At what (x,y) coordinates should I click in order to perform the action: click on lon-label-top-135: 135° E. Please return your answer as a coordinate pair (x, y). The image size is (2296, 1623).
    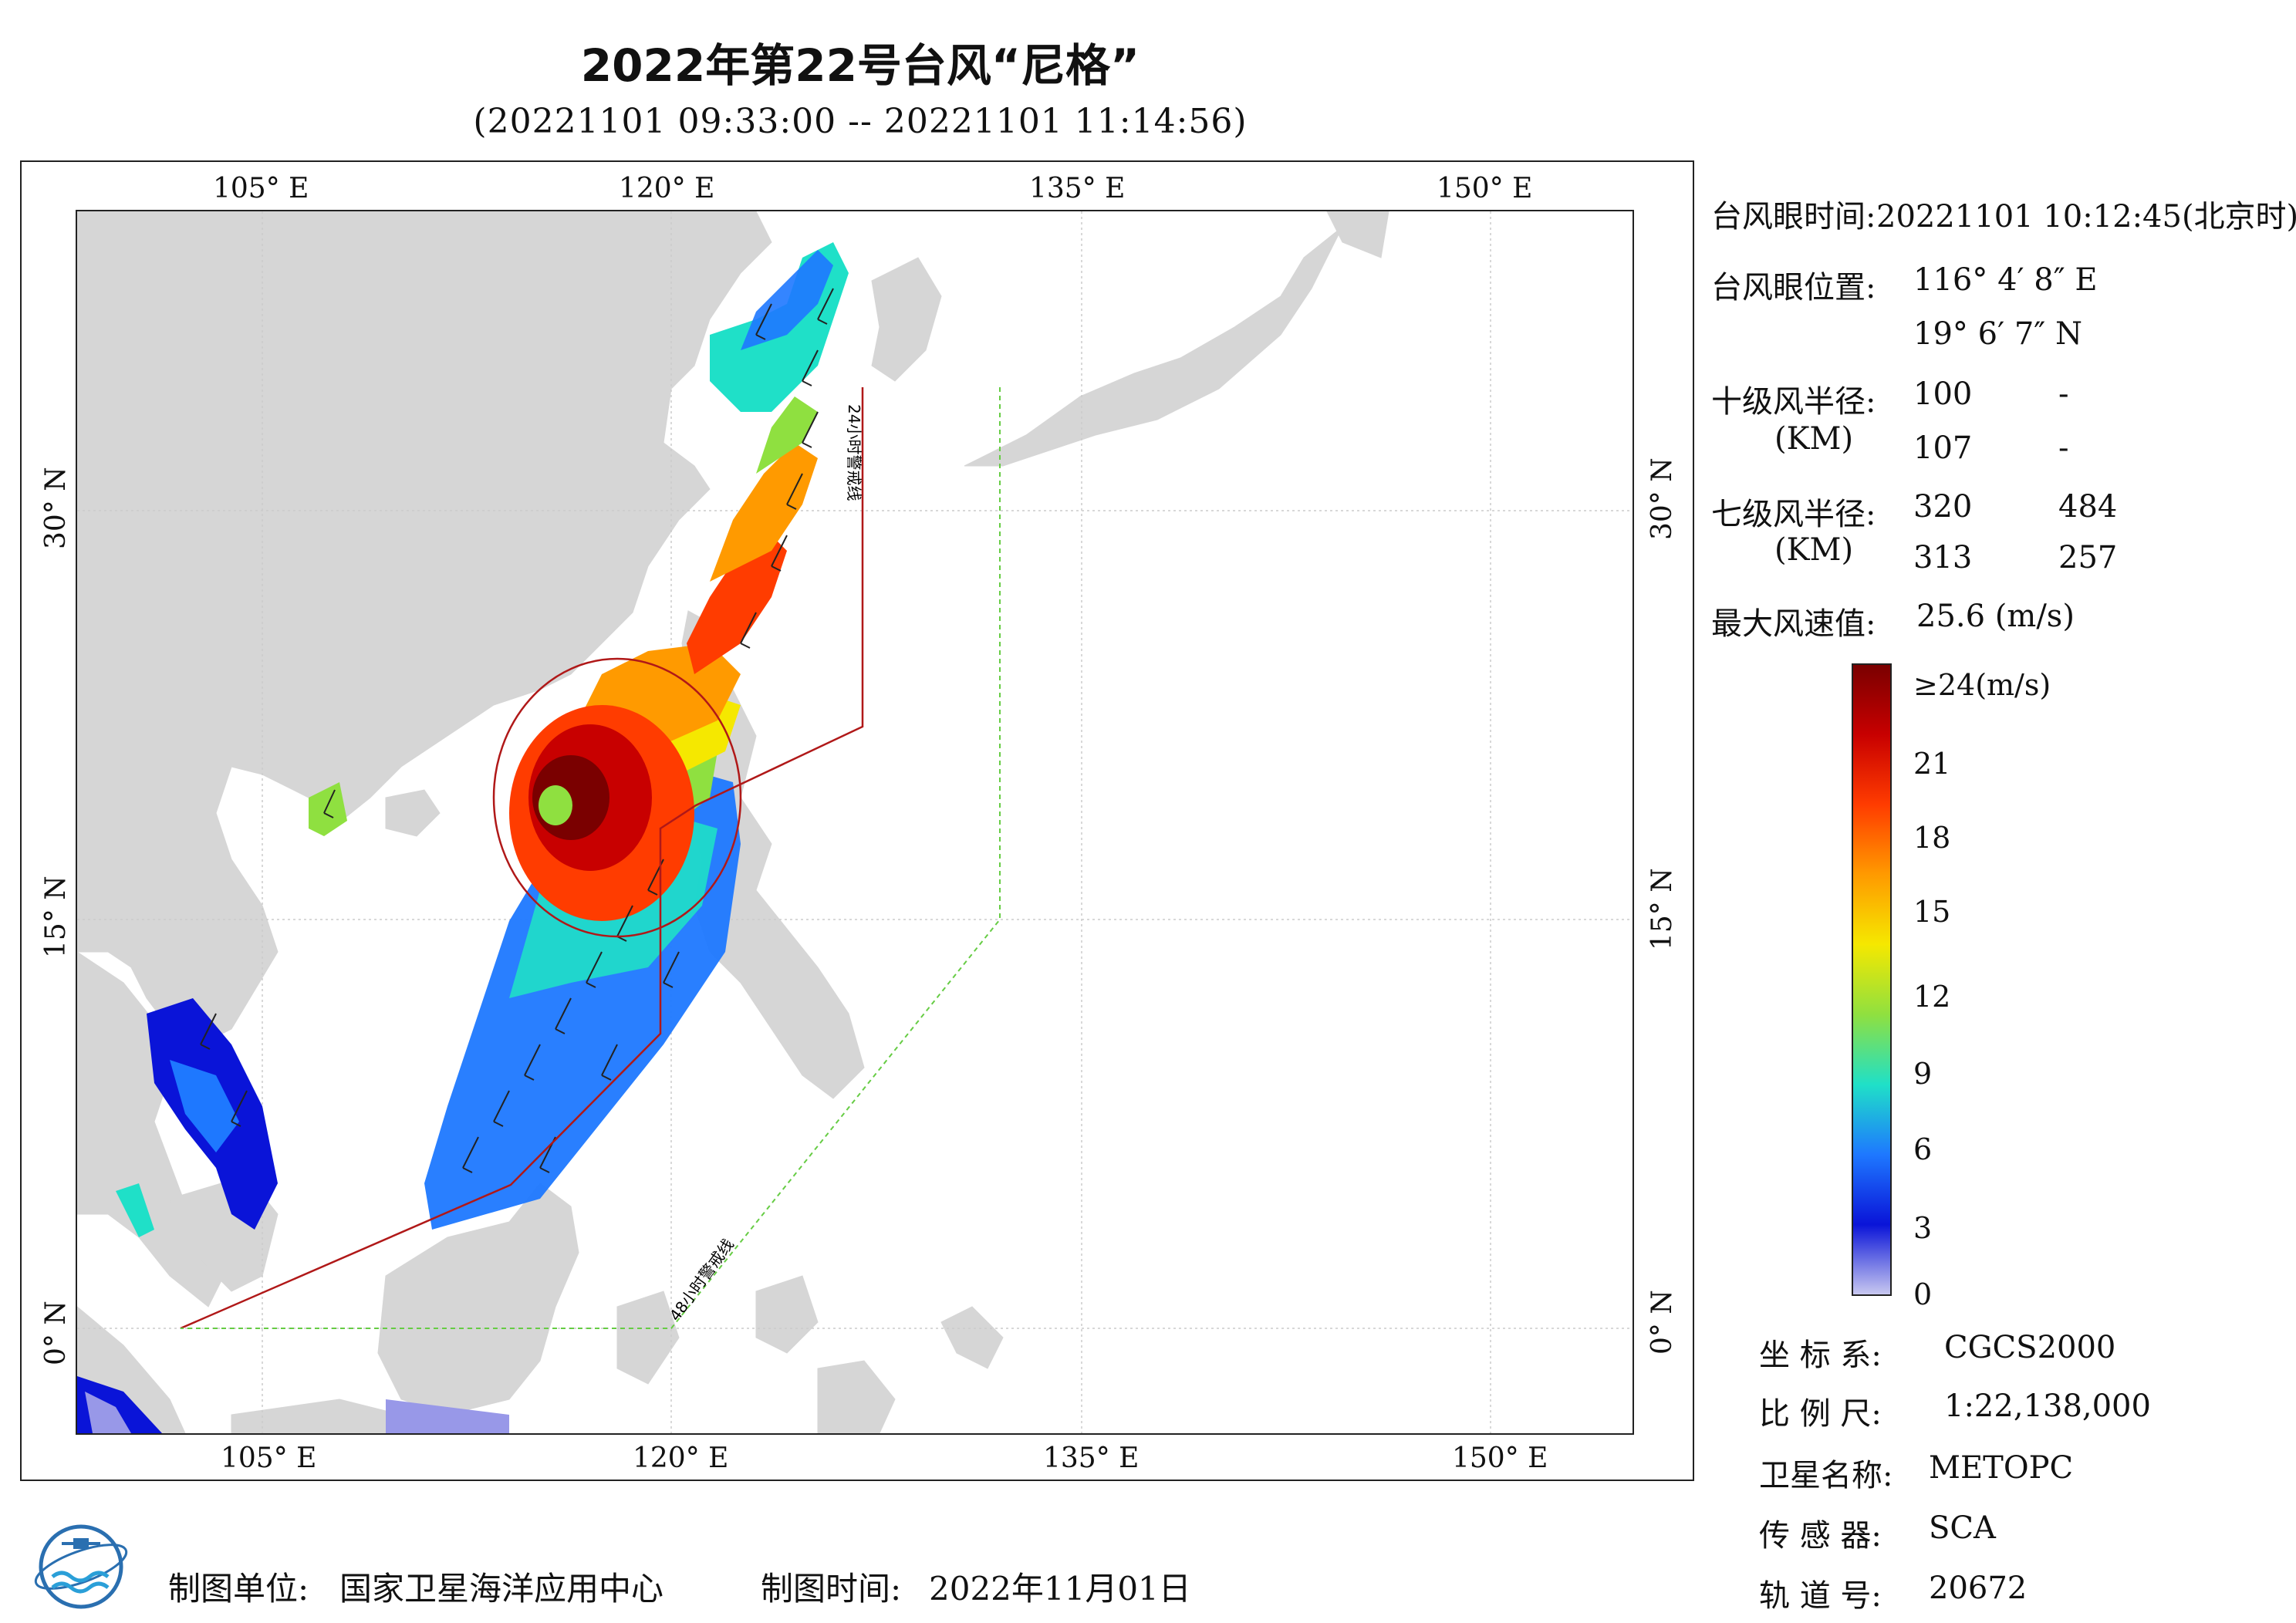
    Looking at the image, I should click on (1077, 188).